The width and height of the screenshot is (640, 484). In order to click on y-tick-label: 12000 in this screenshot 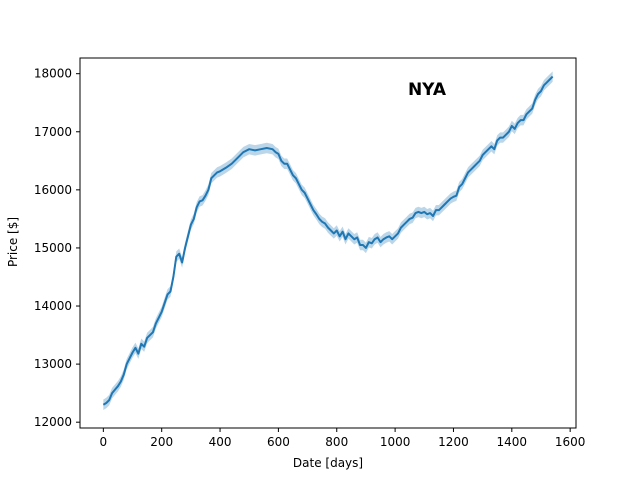, I will do `click(53, 422)`.